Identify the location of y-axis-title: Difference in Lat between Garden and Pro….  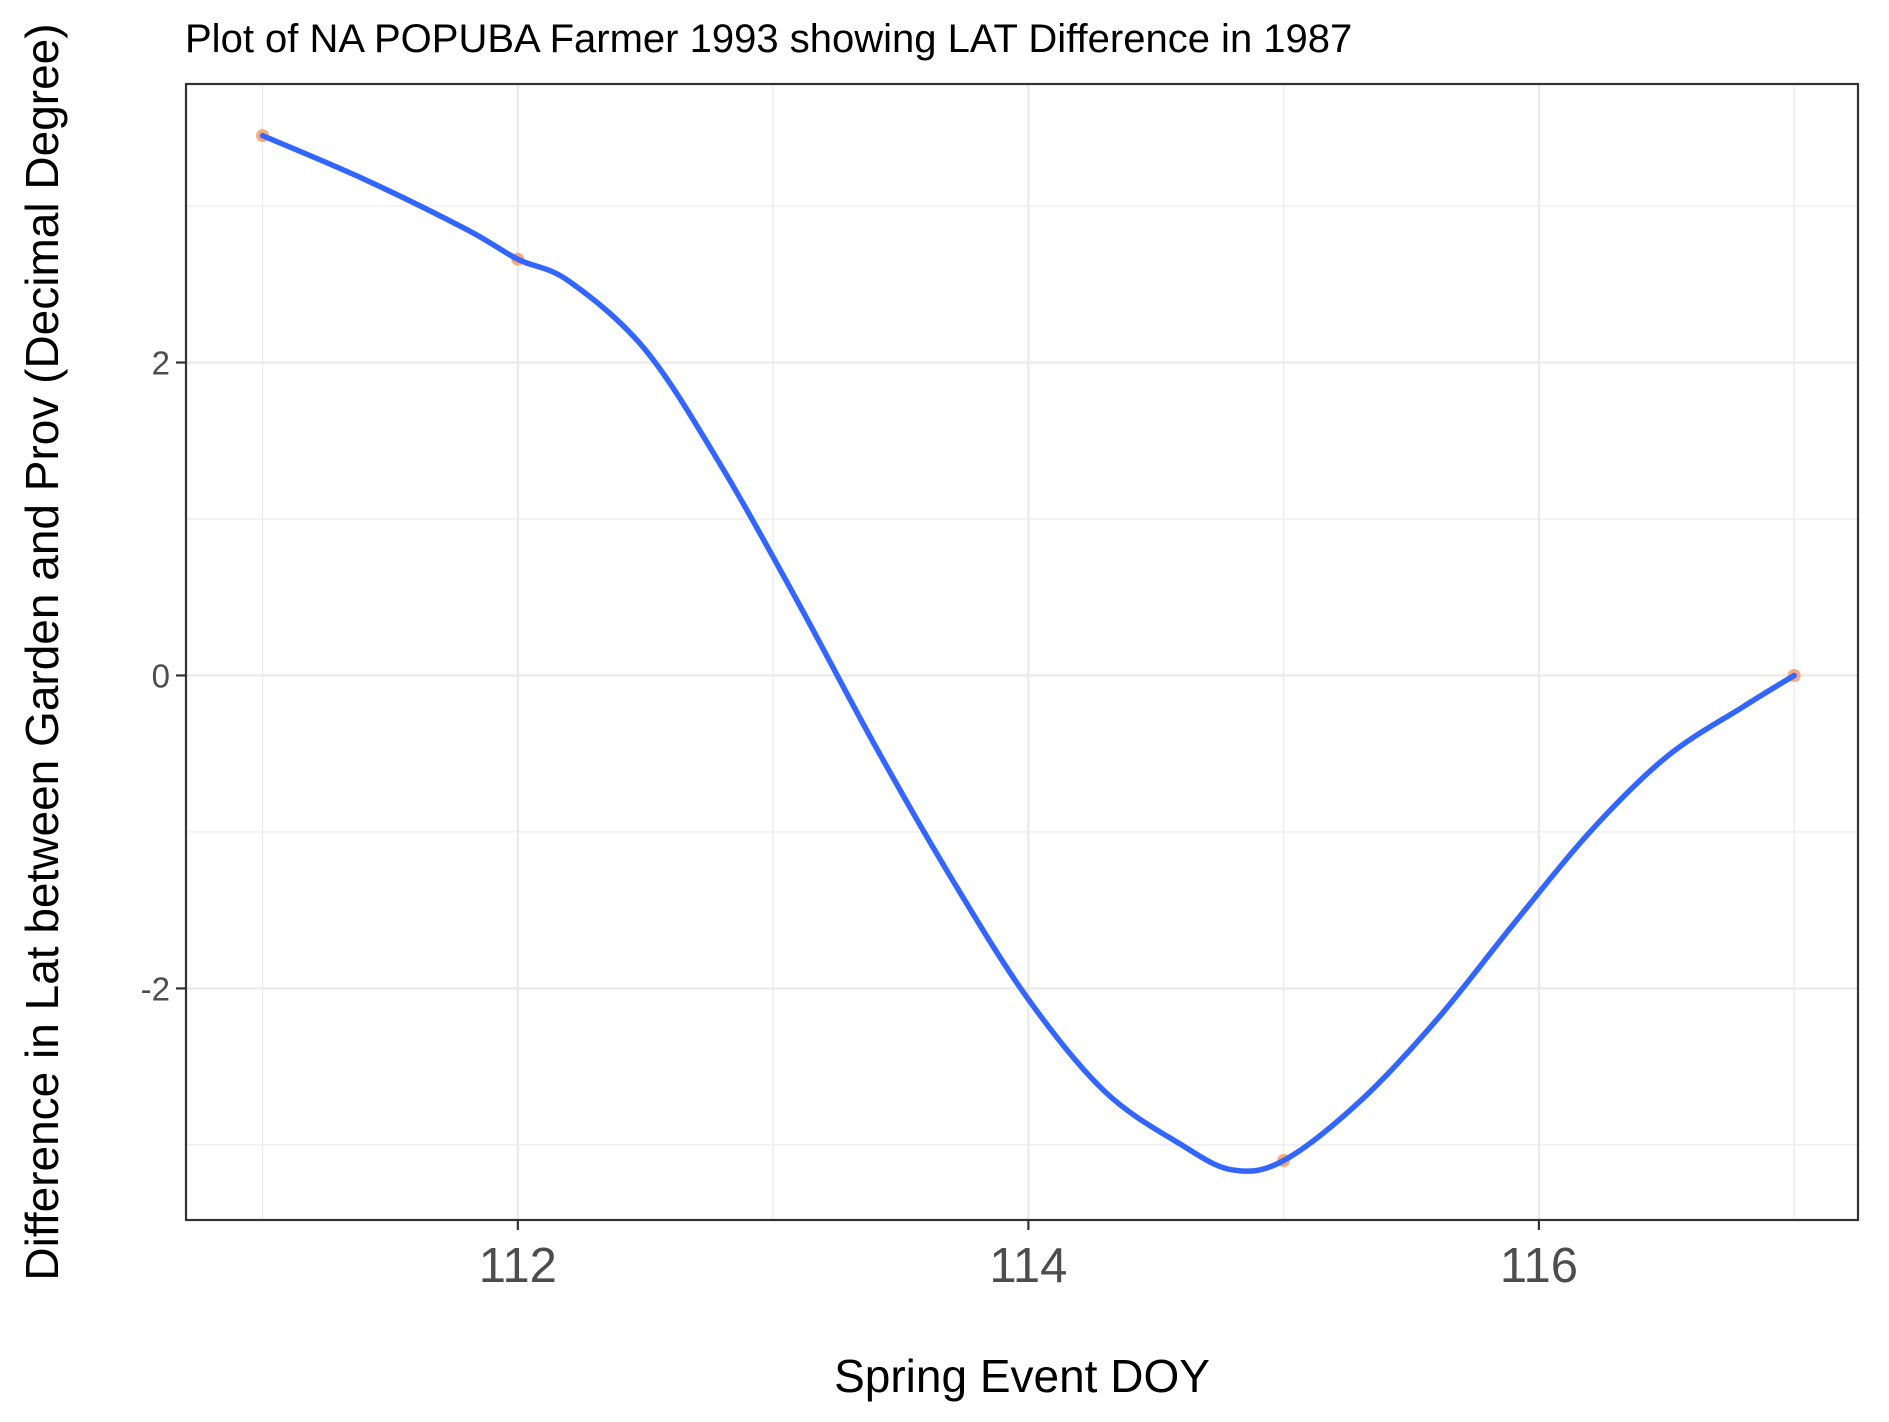
(42, 651).